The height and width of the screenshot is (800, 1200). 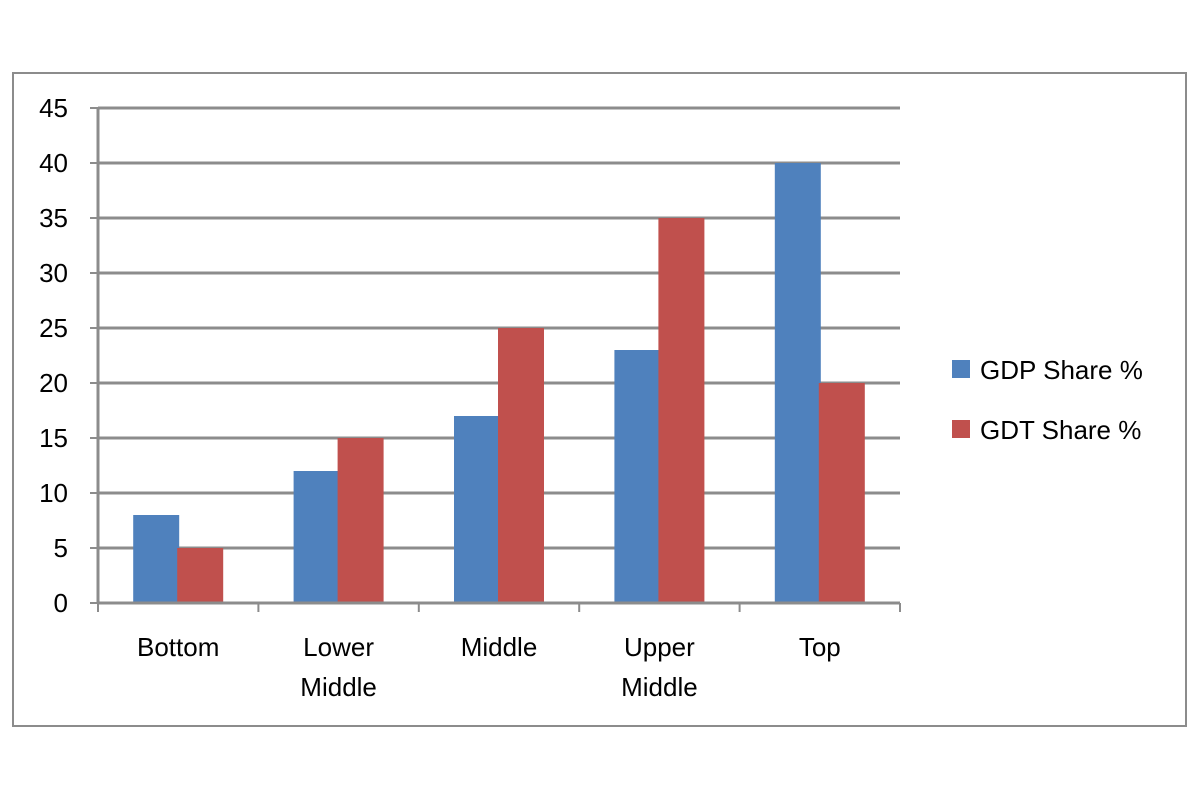 I want to click on y-tick-labels: 0 5 10 15 20 25 30 35 40 45, so click(x=53, y=355).